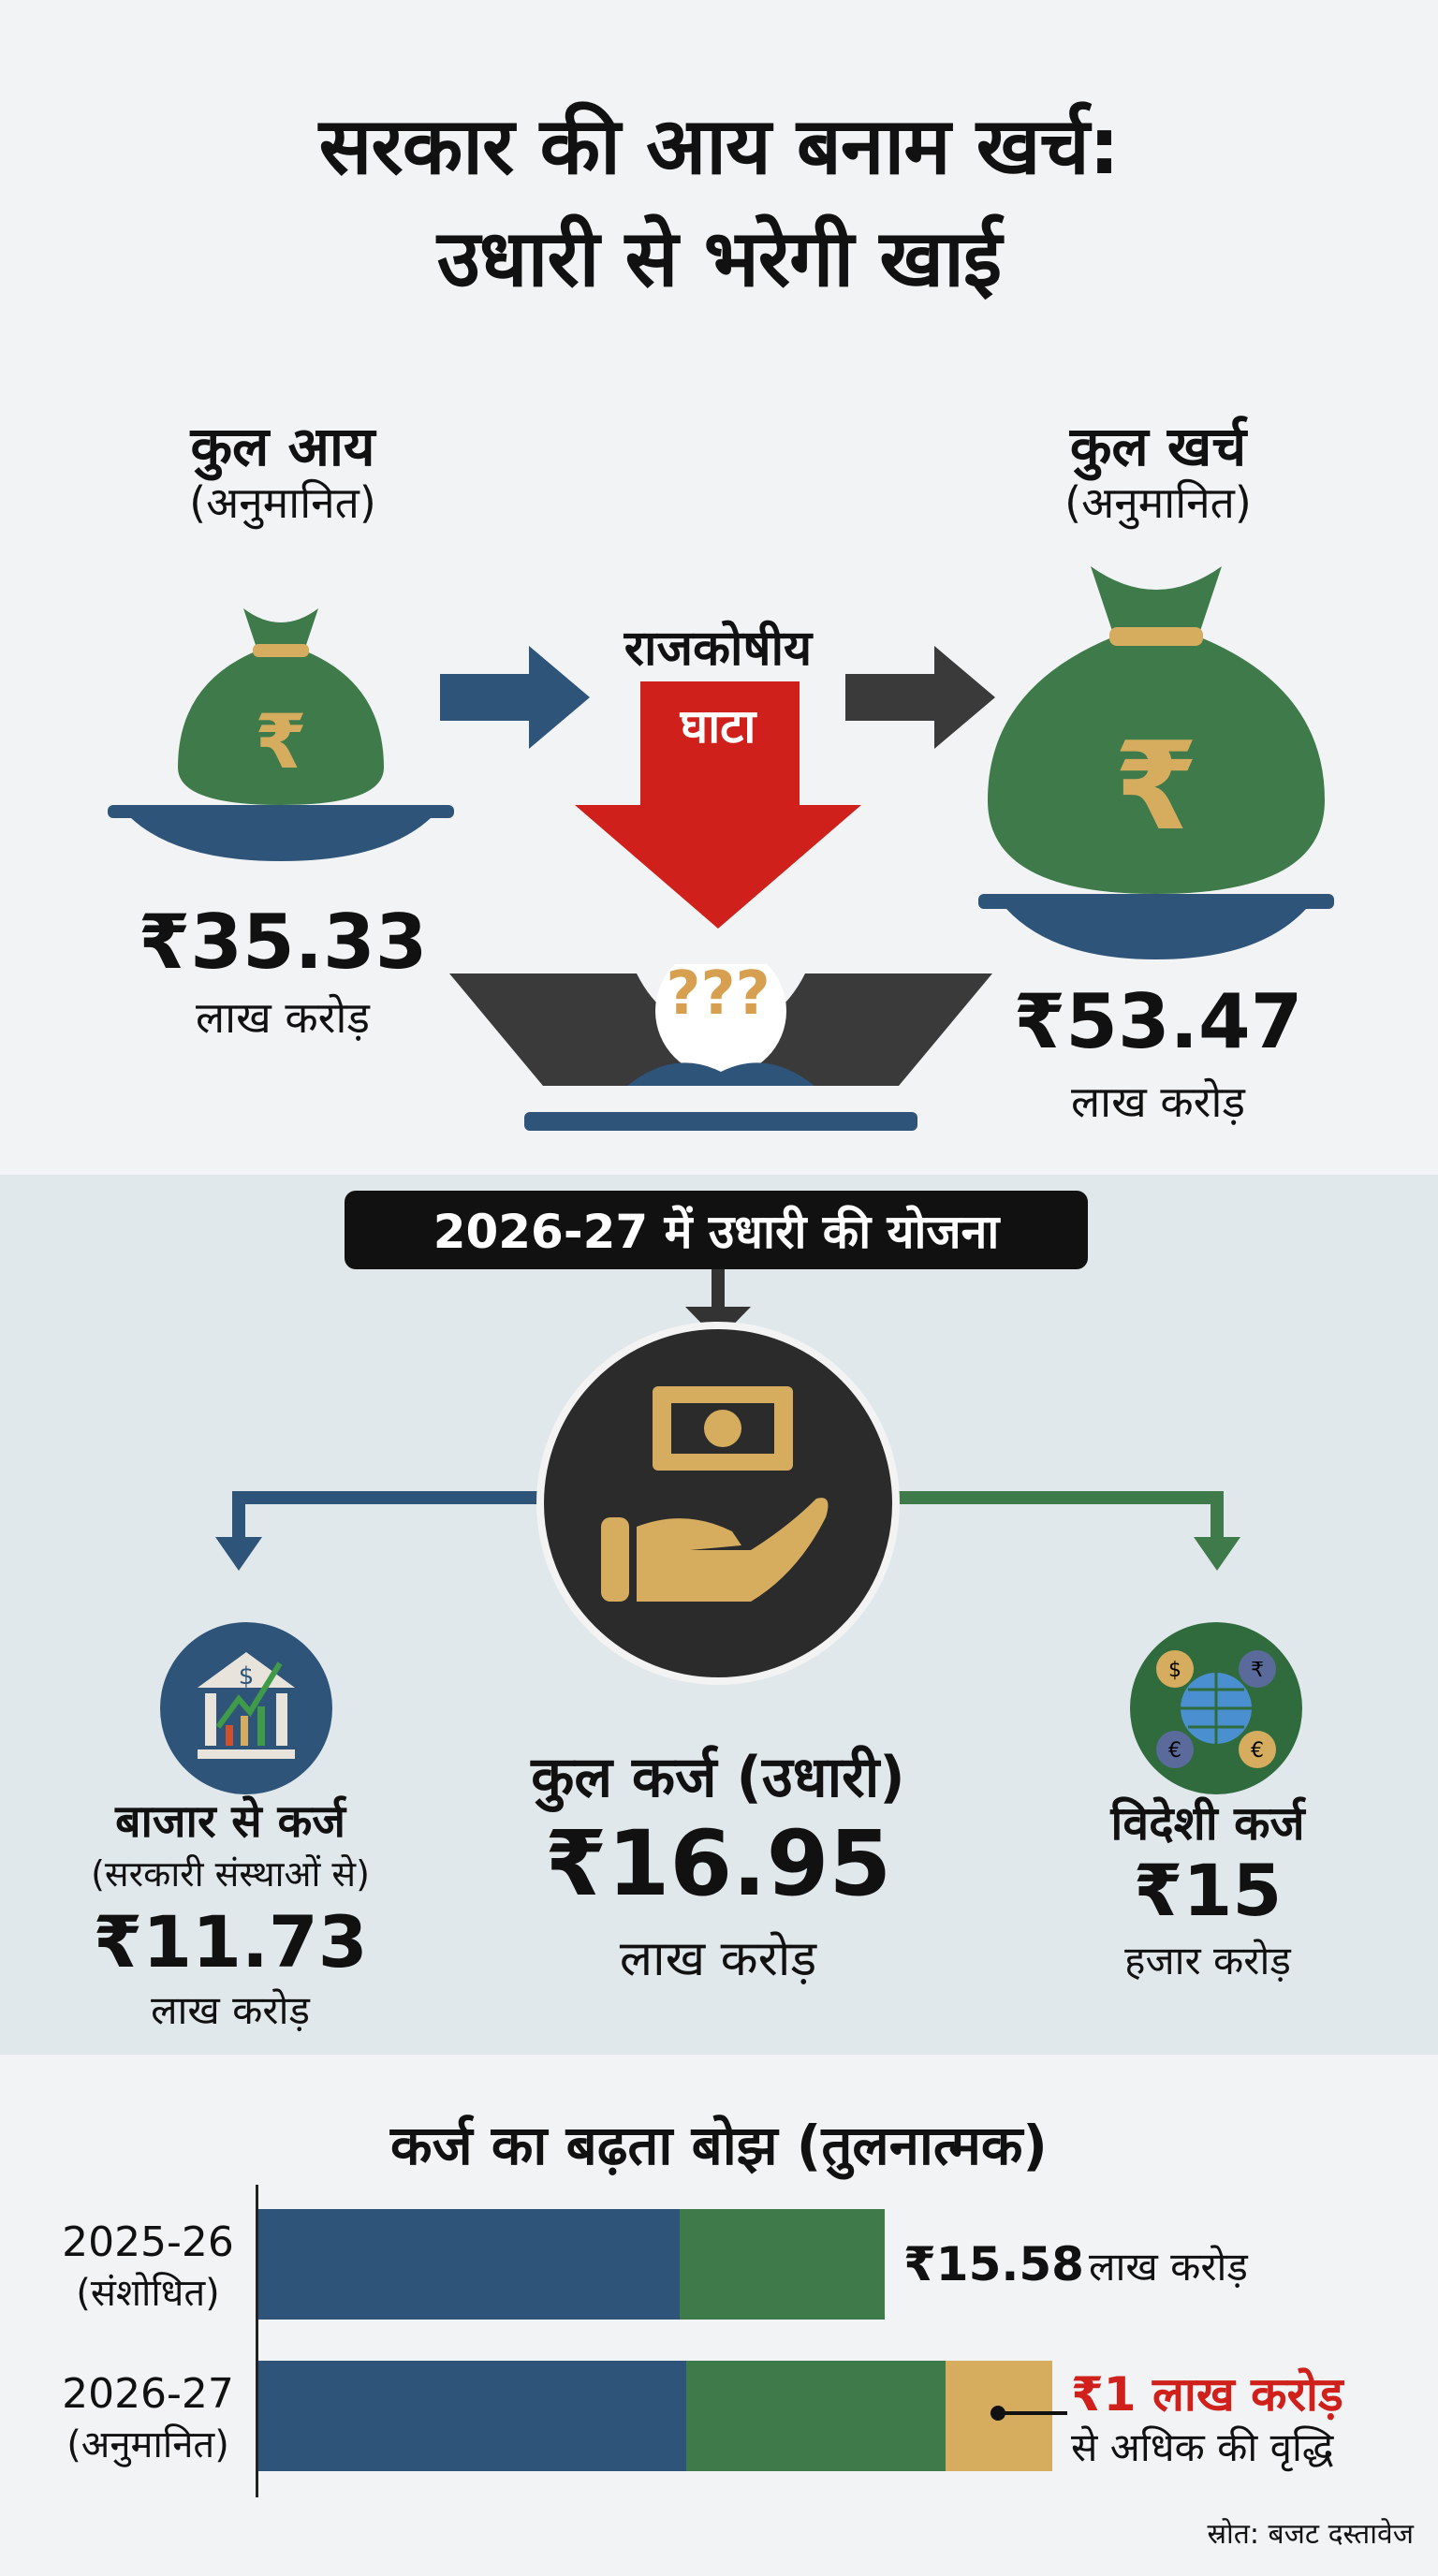 The image size is (1438, 2576). Describe the element at coordinates (719, 146) in the screenshot. I see `title-line1: सरकार की आय बनाम खर्च:` at that location.